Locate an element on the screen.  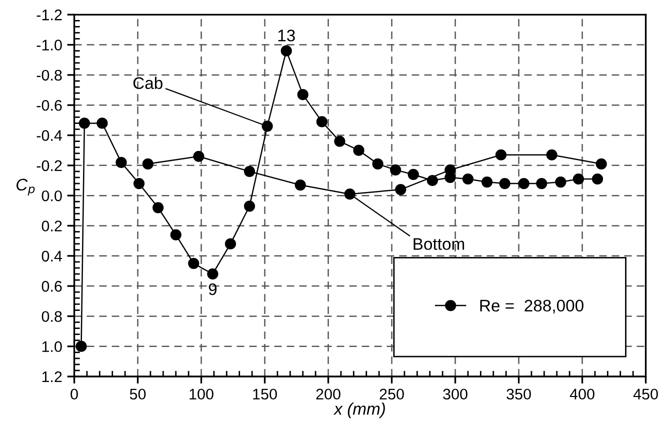
y-tick-label: -1.0 is located at coordinates (49, 45).